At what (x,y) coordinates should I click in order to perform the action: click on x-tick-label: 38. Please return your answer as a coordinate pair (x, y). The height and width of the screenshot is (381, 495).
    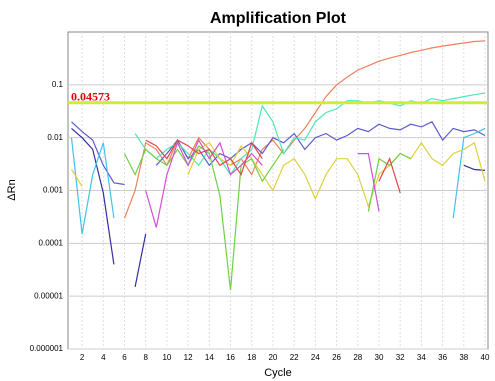
    Looking at the image, I should click on (463, 357).